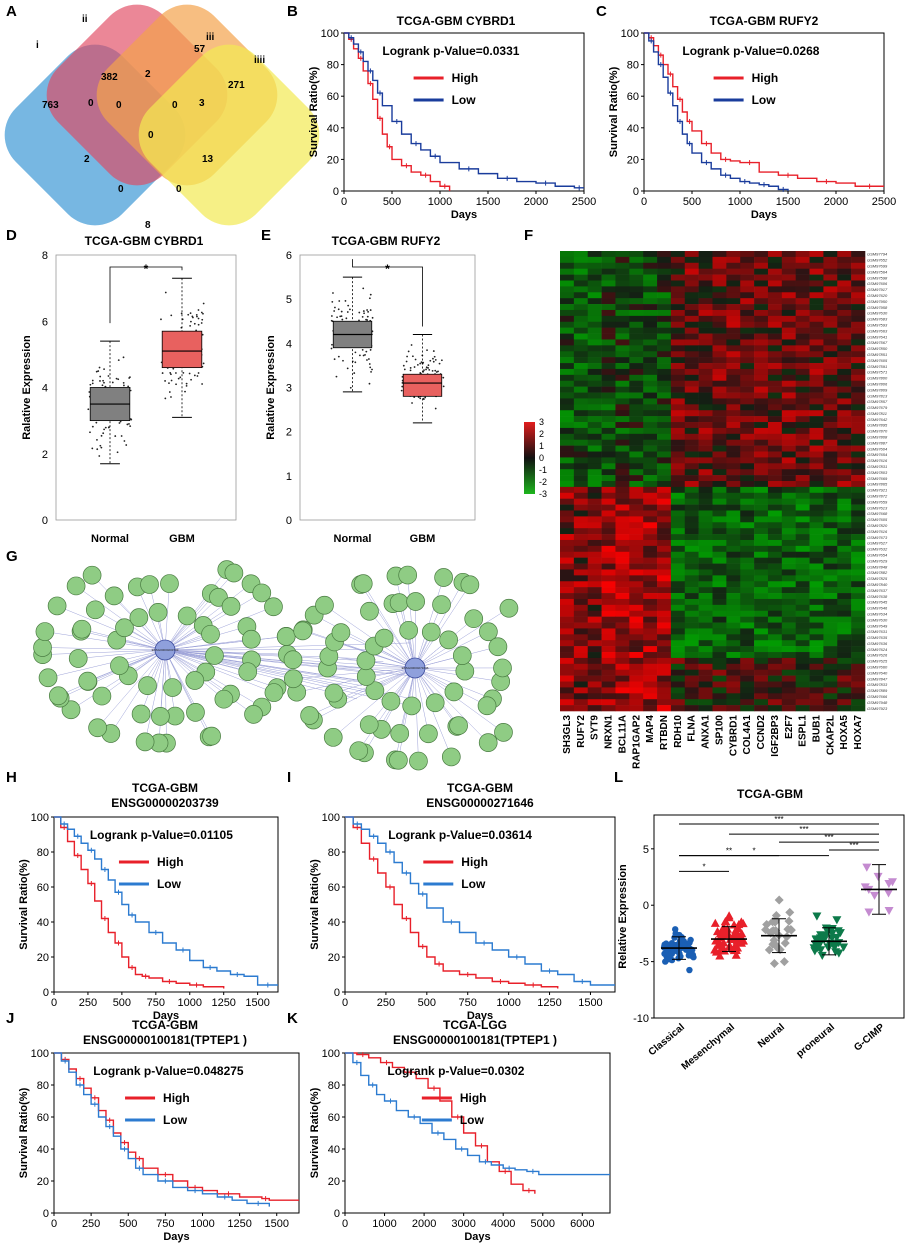  Describe the element at coordinates (162, 1129) in the screenshot. I see `km-series-low` at that location.